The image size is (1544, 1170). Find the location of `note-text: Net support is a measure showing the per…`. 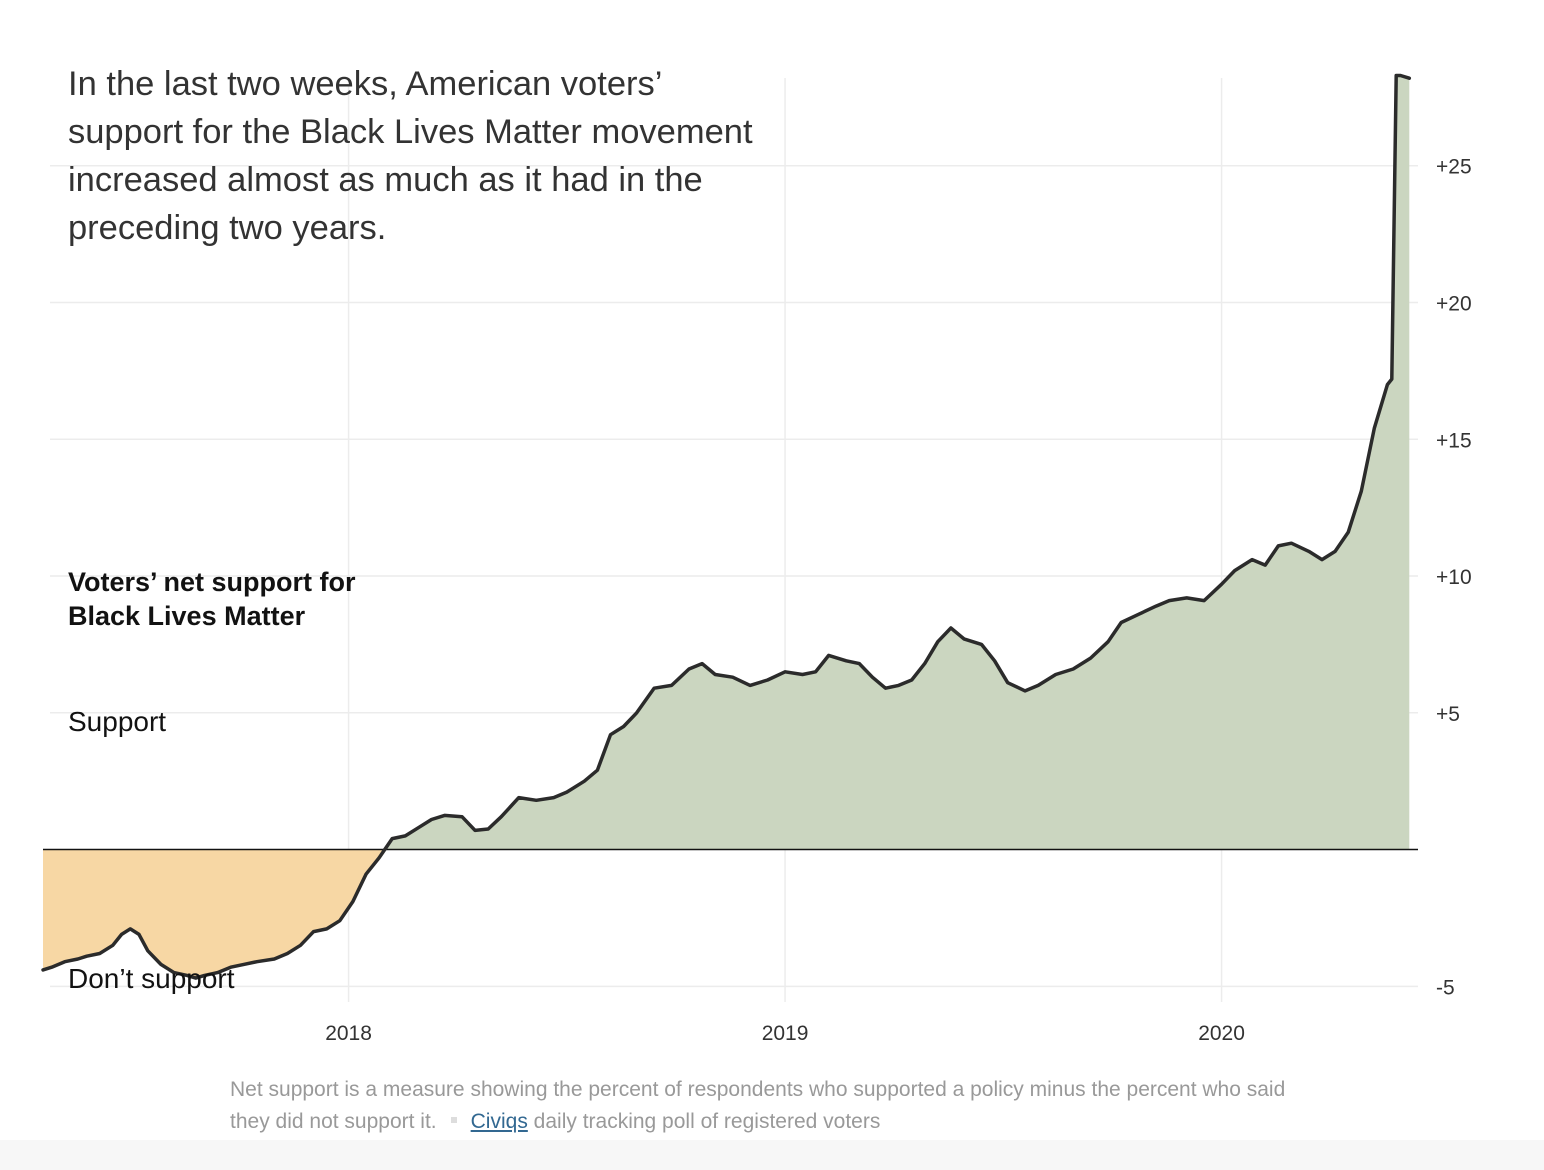

note-text: Net support is a measure showing the per… is located at coordinates (758, 1105).